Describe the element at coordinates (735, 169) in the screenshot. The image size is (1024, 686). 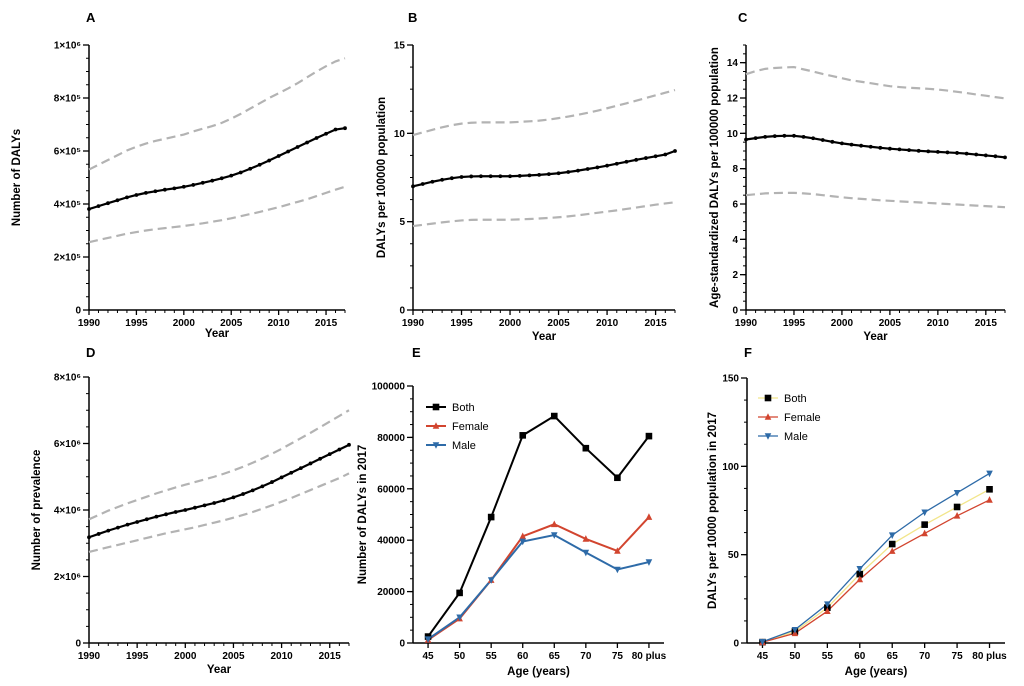
I see `y-tick-label: 8` at that location.